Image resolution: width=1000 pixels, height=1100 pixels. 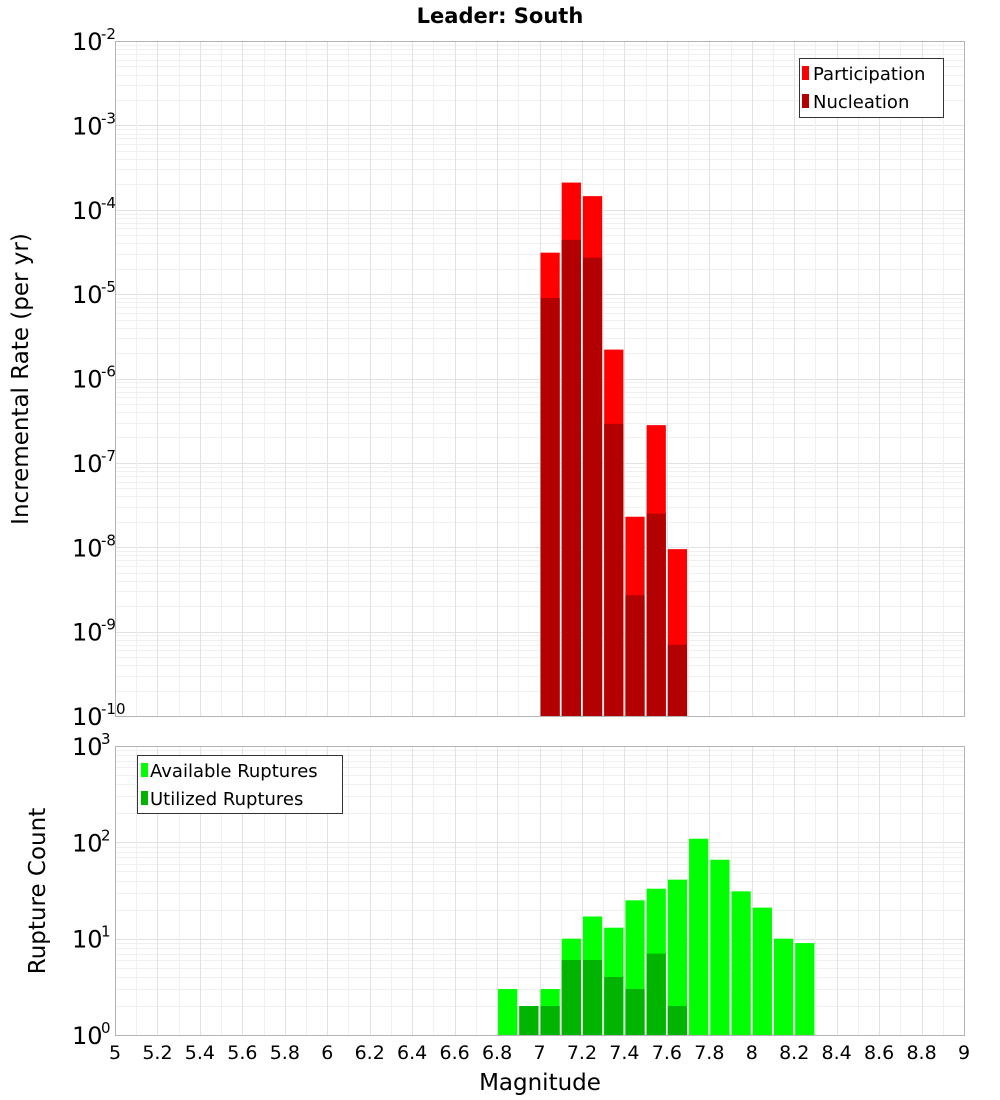 I want to click on chart-title: Leader: South, so click(x=500, y=16).